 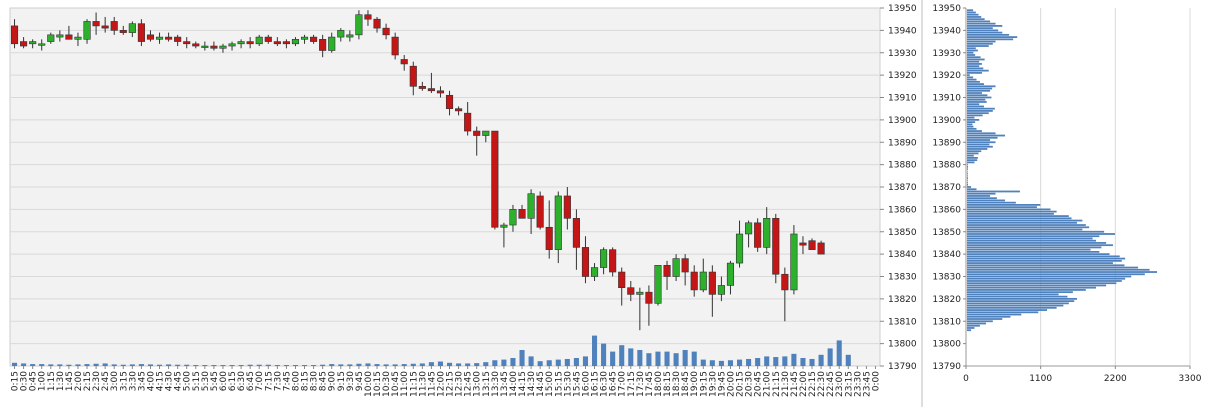 I want to click on time-tick-label: 6:30, so click(x=242, y=381).